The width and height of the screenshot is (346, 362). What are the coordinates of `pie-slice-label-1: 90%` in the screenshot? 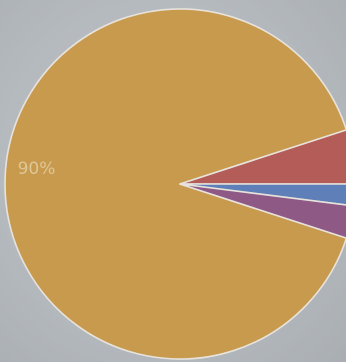 It's located at (37, 169).